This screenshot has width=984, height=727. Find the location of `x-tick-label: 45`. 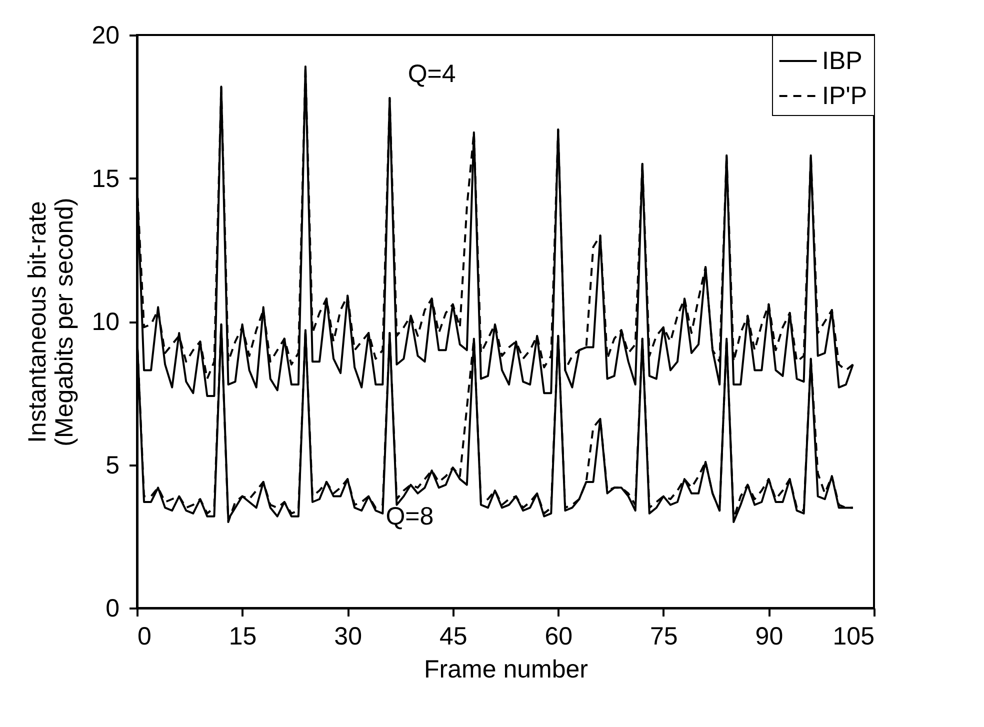

x-tick-label: 45 is located at coordinates (453, 636).